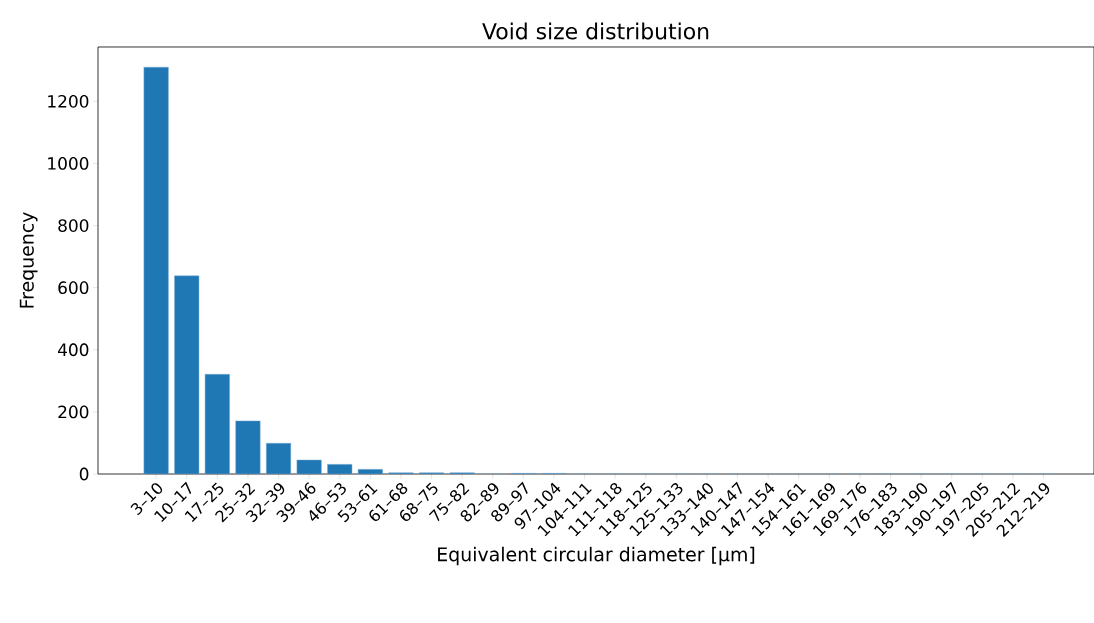 Image resolution: width=1094 pixels, height=623 pixels. I want to click on y-tick-label: 1000, so click(68, 163).